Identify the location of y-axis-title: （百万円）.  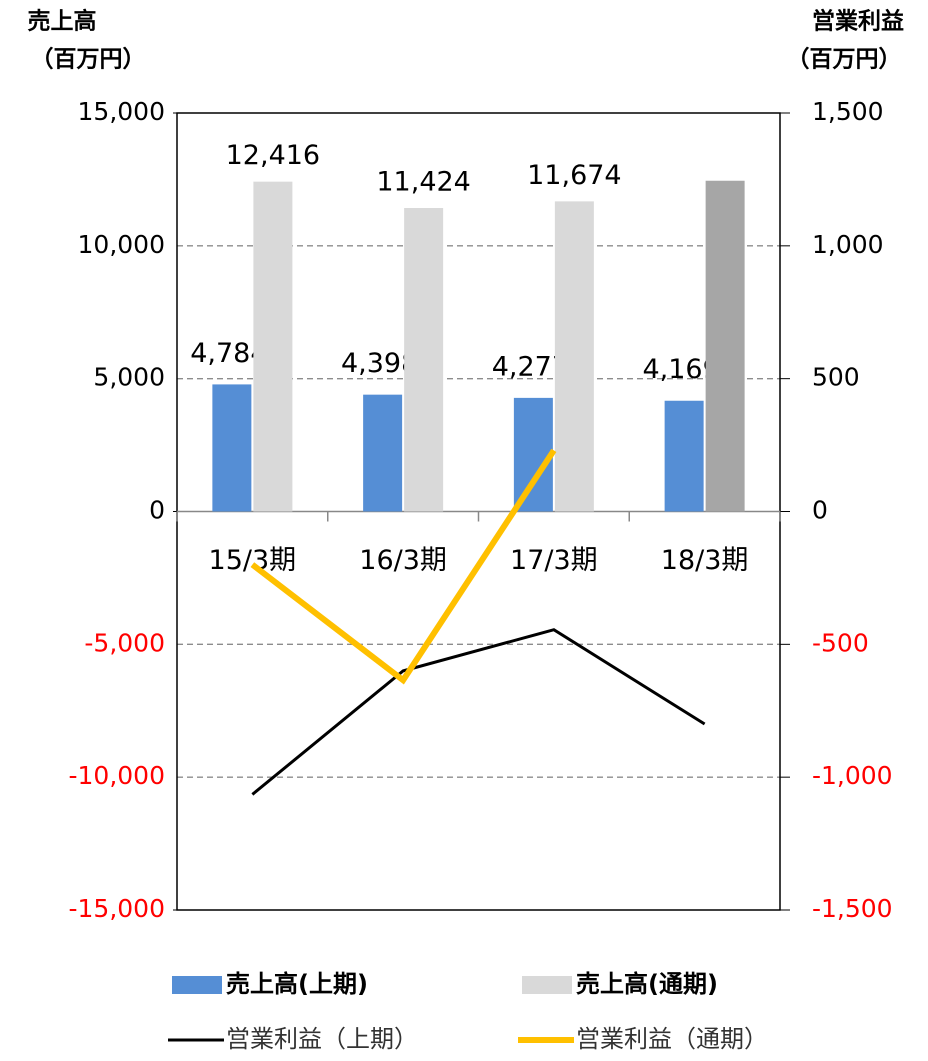
(88, 59).